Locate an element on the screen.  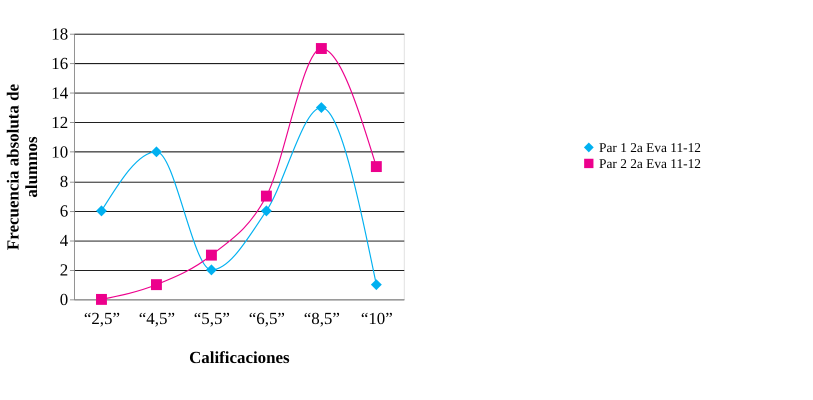
legend-label: Par 2 2a Eva 11-12 is located at coordinates (650, 163).